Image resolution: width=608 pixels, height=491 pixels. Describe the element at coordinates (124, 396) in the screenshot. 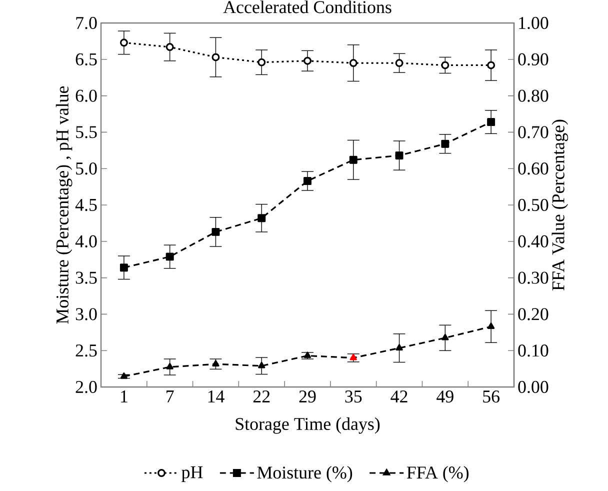

I see `x-tick-label: 1` at that location.